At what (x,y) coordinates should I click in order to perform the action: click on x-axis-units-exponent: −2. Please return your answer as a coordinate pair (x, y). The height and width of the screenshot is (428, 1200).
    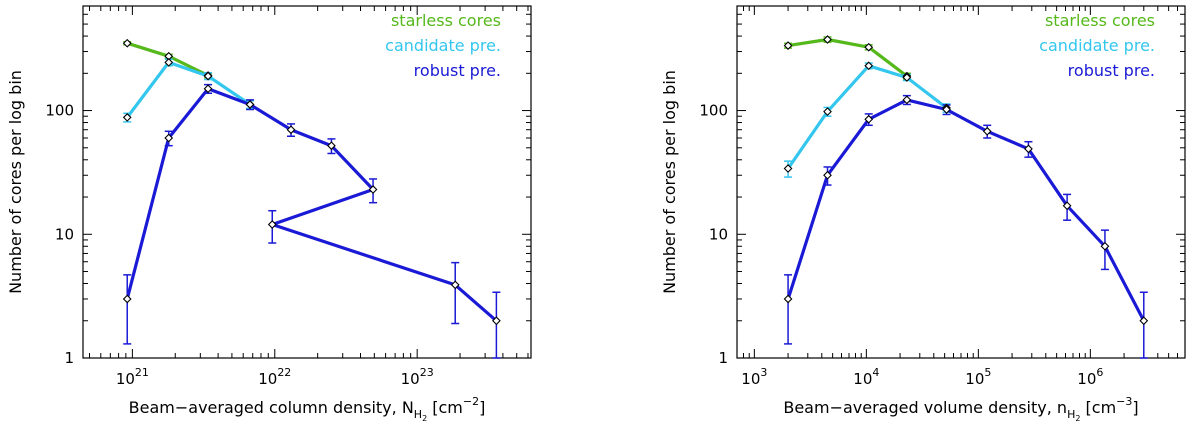
    Looking at the image, I should click on (471, 401).